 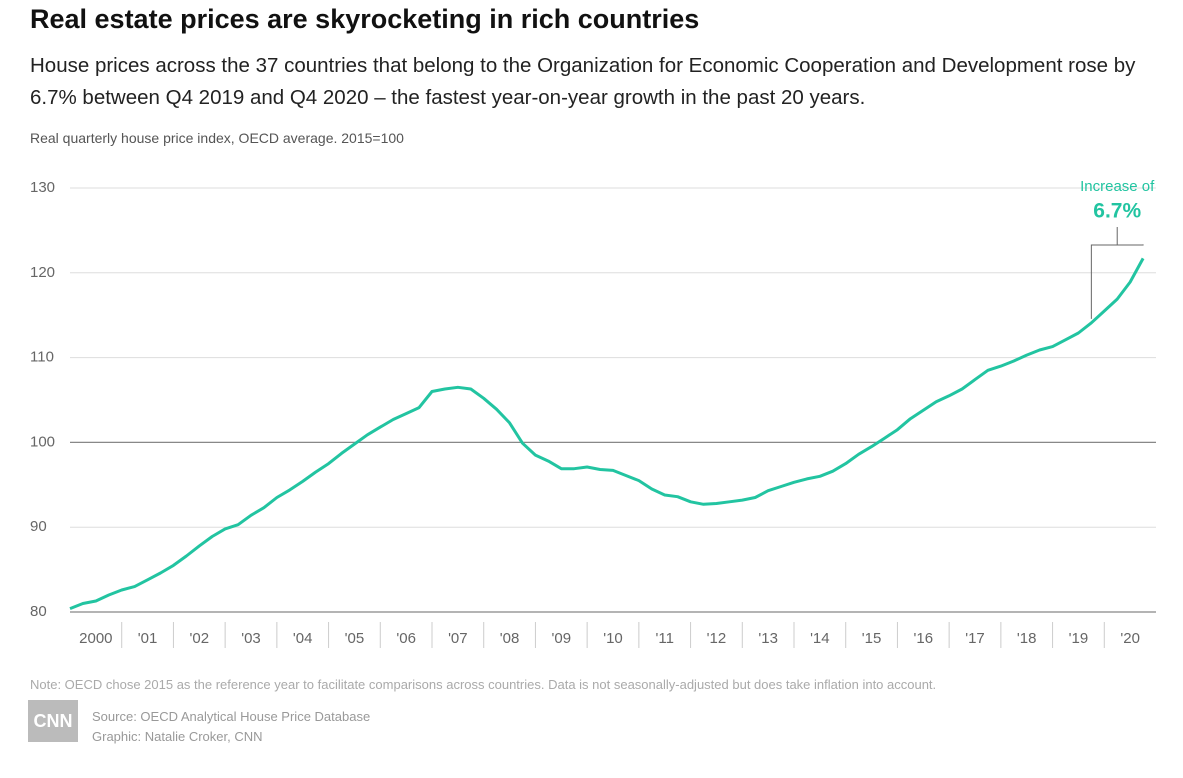 I want to click on x-tick-label: '19, so click(x=1079, y=638).